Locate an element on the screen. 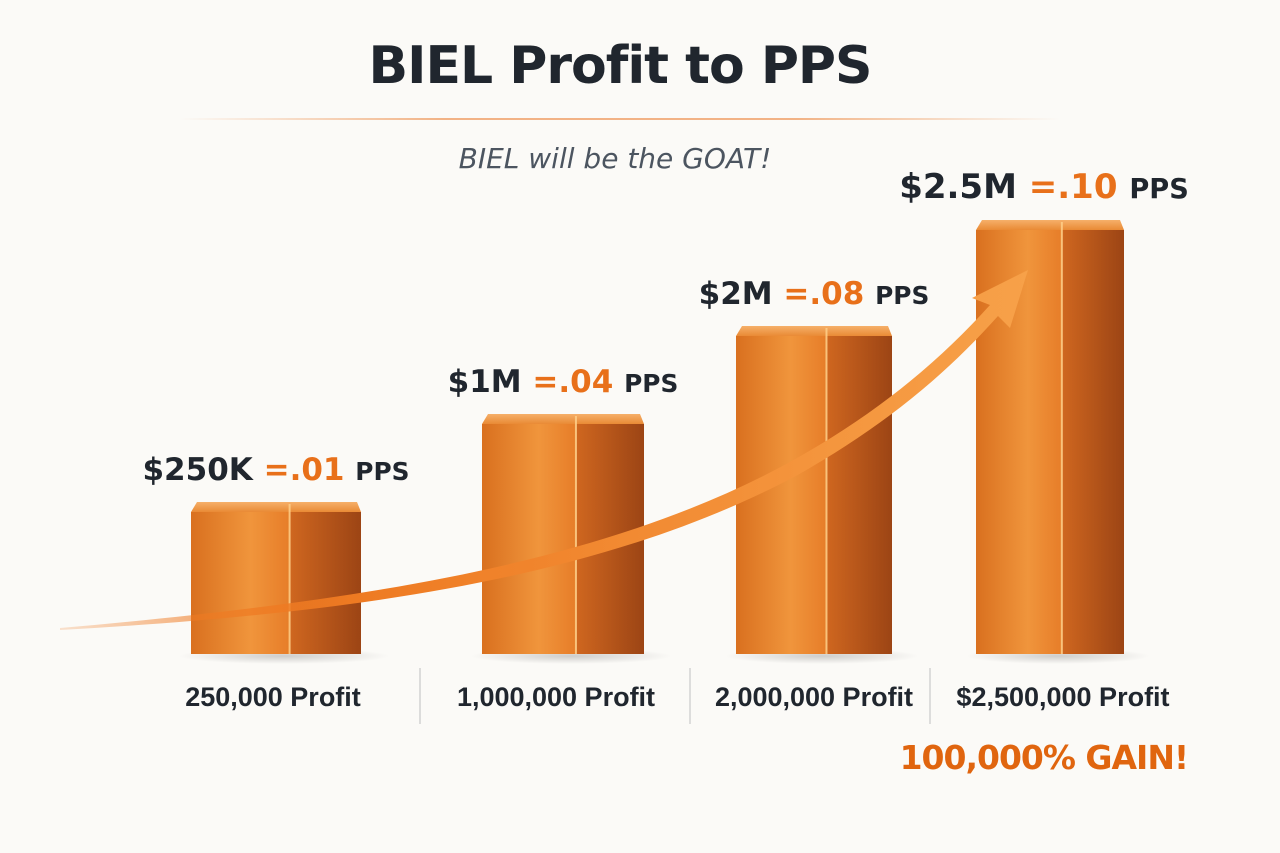  category-label-3: 2,000,000 Profit is located at coordinates (814, 697).